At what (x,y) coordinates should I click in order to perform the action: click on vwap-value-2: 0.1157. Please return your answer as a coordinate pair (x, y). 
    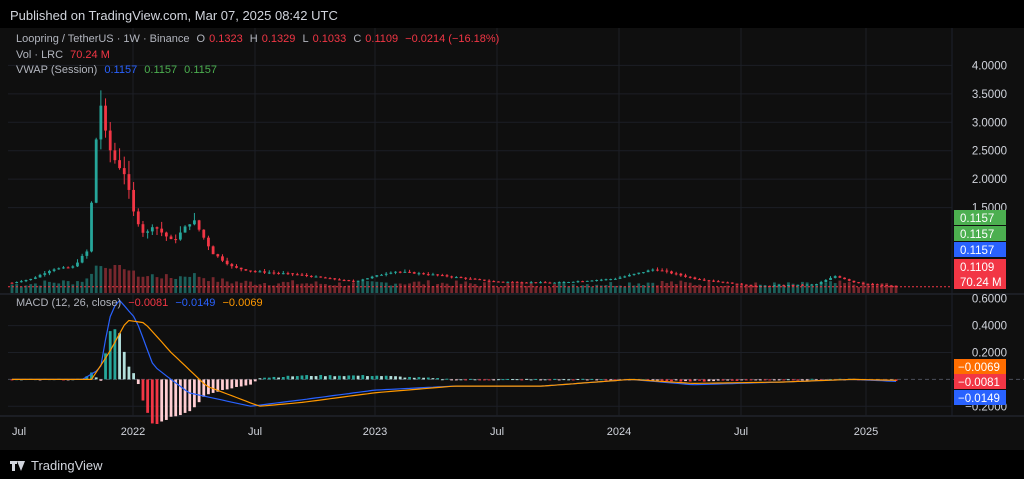
    Looking at the image, I should click on (161, 70).